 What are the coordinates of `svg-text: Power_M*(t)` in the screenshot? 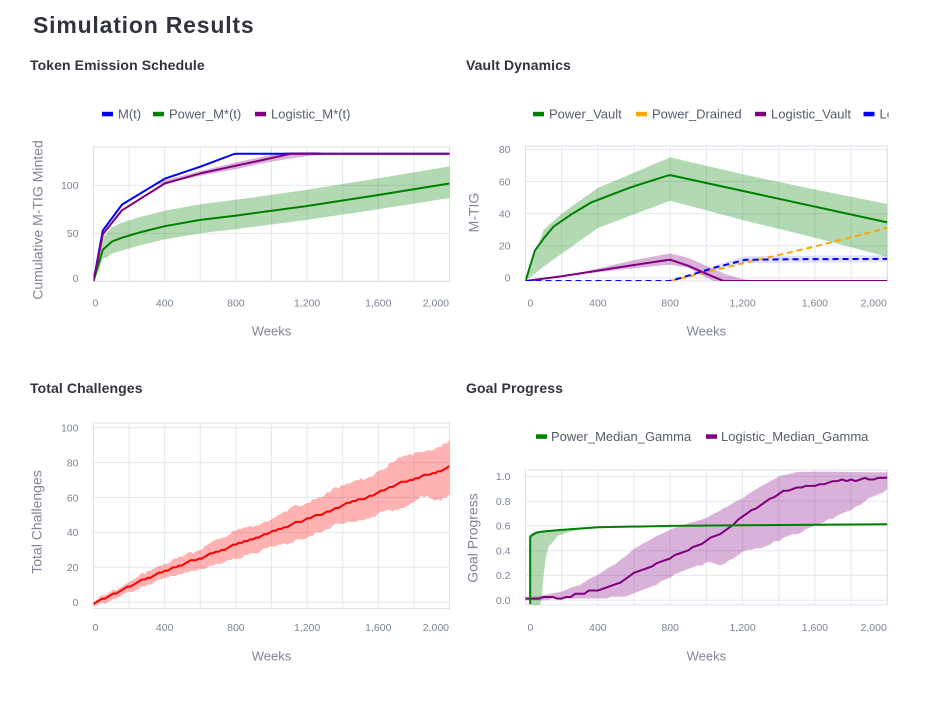 It's located at (205, 114).